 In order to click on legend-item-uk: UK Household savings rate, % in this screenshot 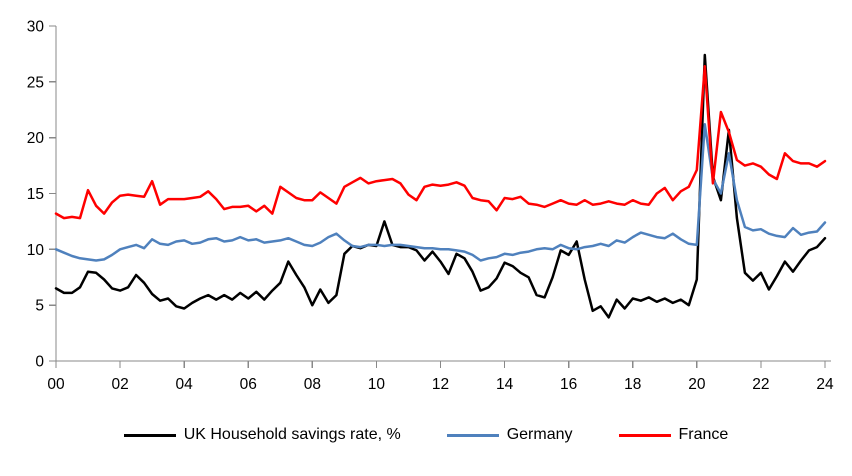, I will do `click(262, 435)`.